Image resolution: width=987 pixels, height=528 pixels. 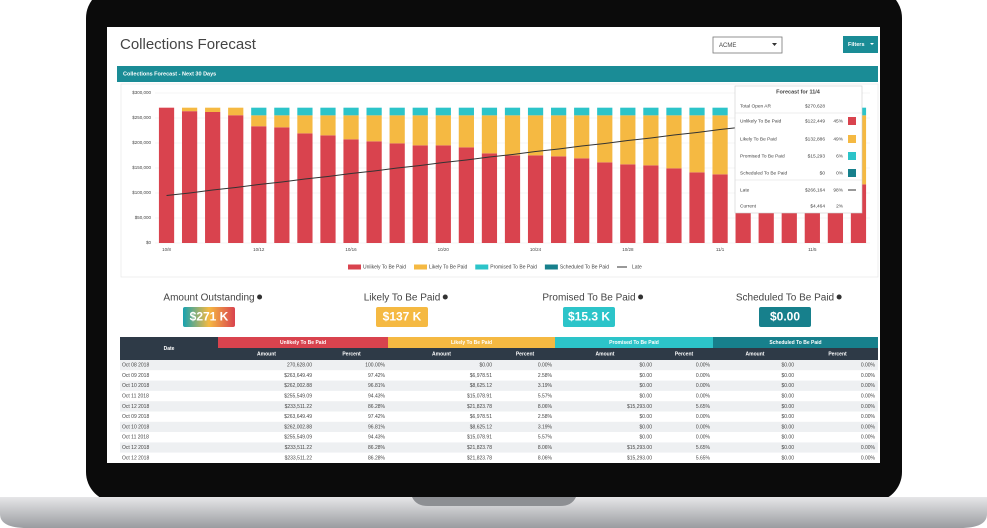 What do you see at coordinates (545, 417) in the screenshot?
I see `table-cell: 2.58%` at bounding box center [545, 417].